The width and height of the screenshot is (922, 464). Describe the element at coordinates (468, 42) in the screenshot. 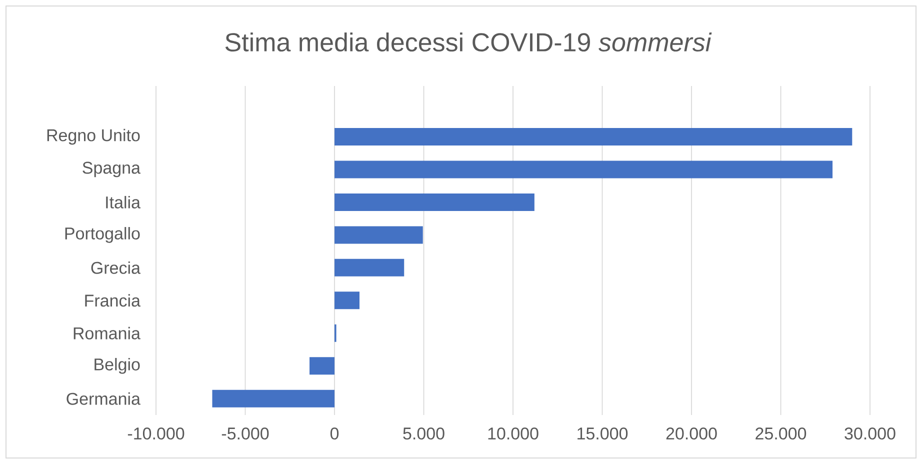

I see `chart-title: Stima media decessi COVID-19 sommersi` at that location.